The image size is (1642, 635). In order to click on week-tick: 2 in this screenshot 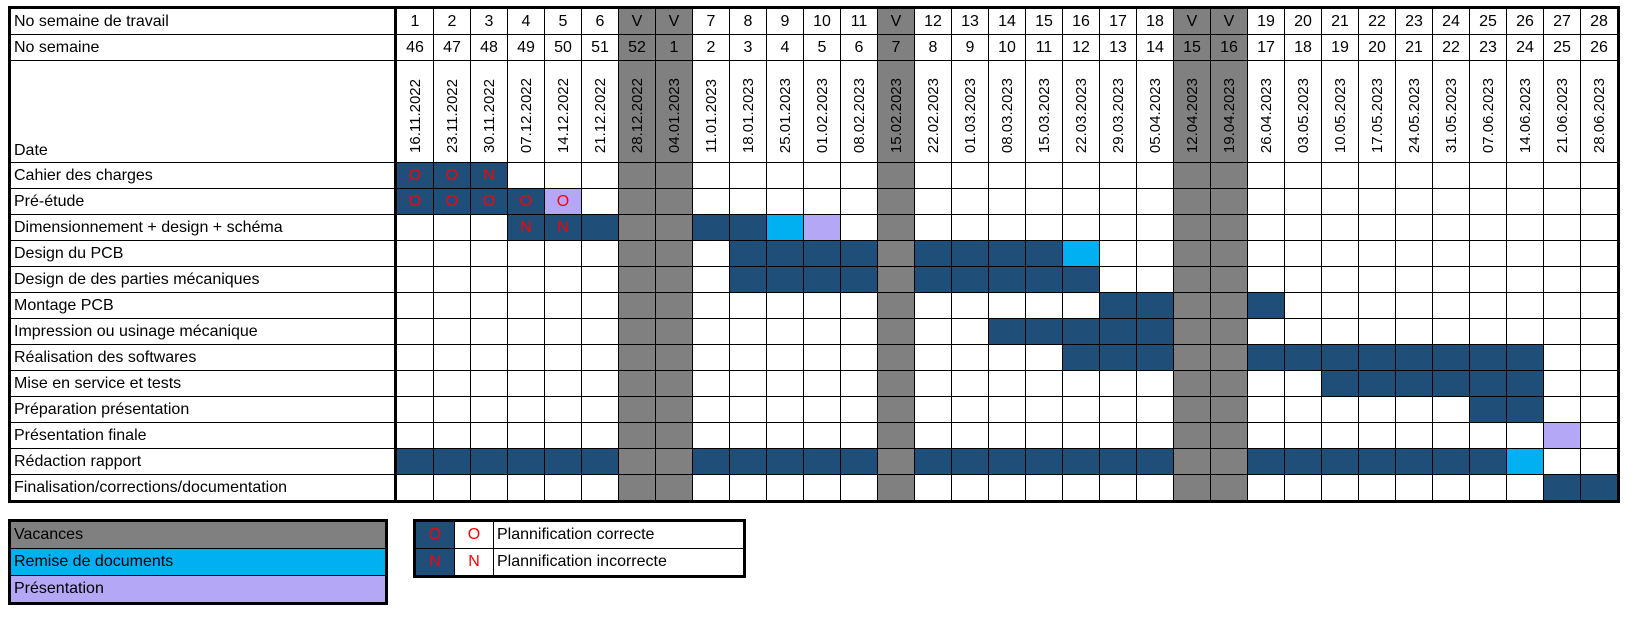, I will do `click(711, 47)`.